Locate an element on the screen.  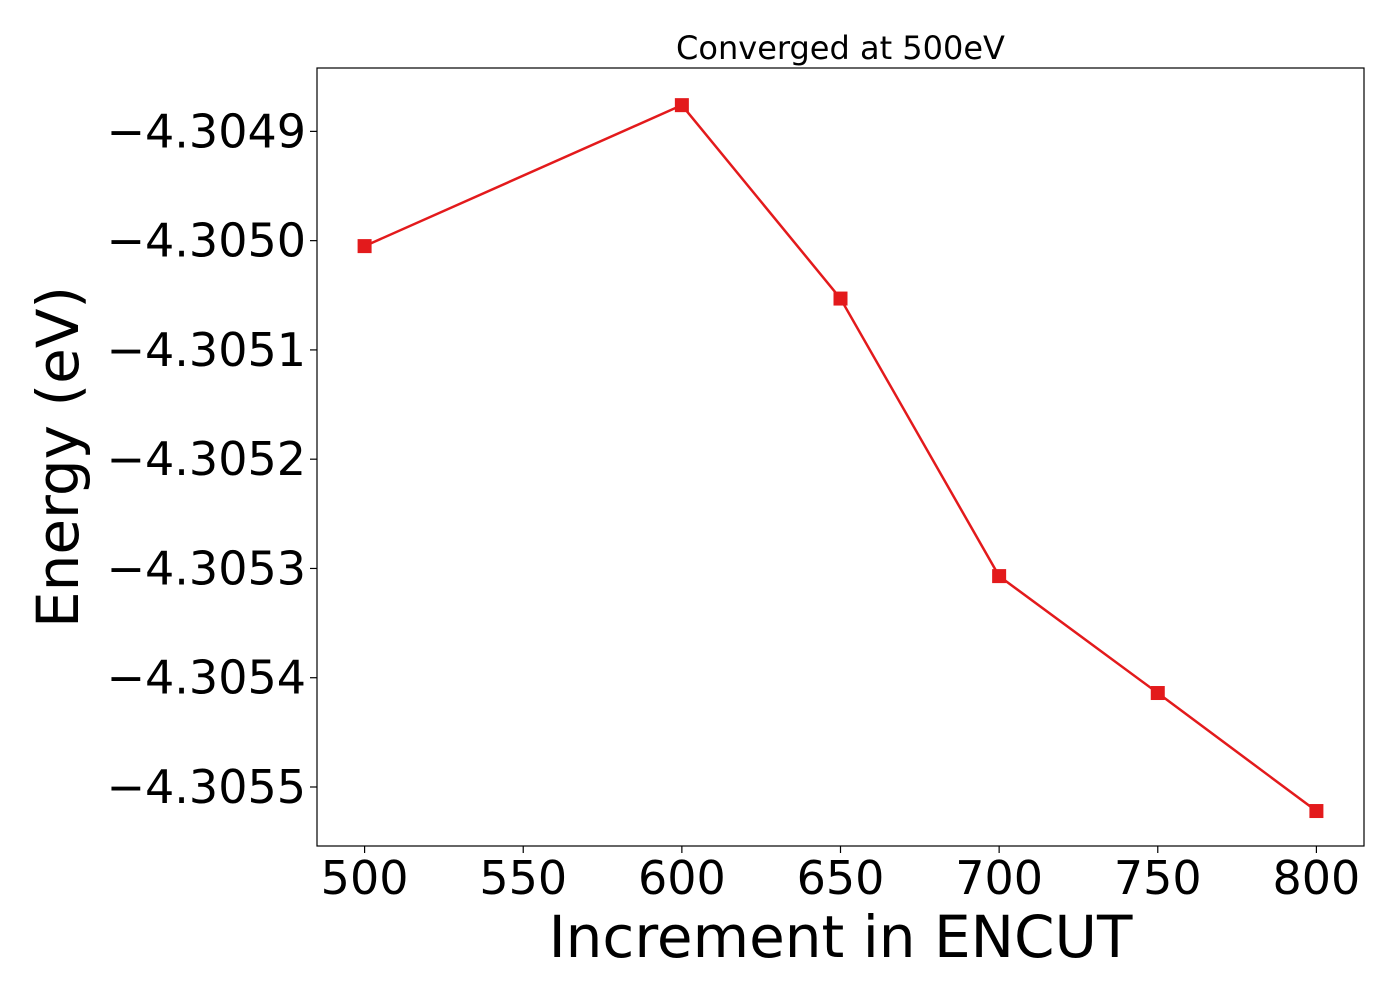
x-tick-label: 700 is located at coordinates (999, 878).